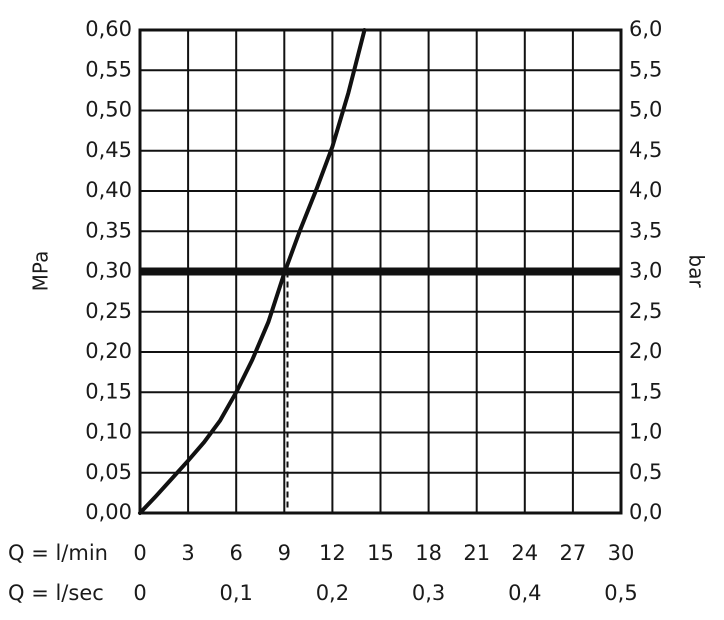  I want to click on x-tick-label-lmin: 3, so click(187, 553).